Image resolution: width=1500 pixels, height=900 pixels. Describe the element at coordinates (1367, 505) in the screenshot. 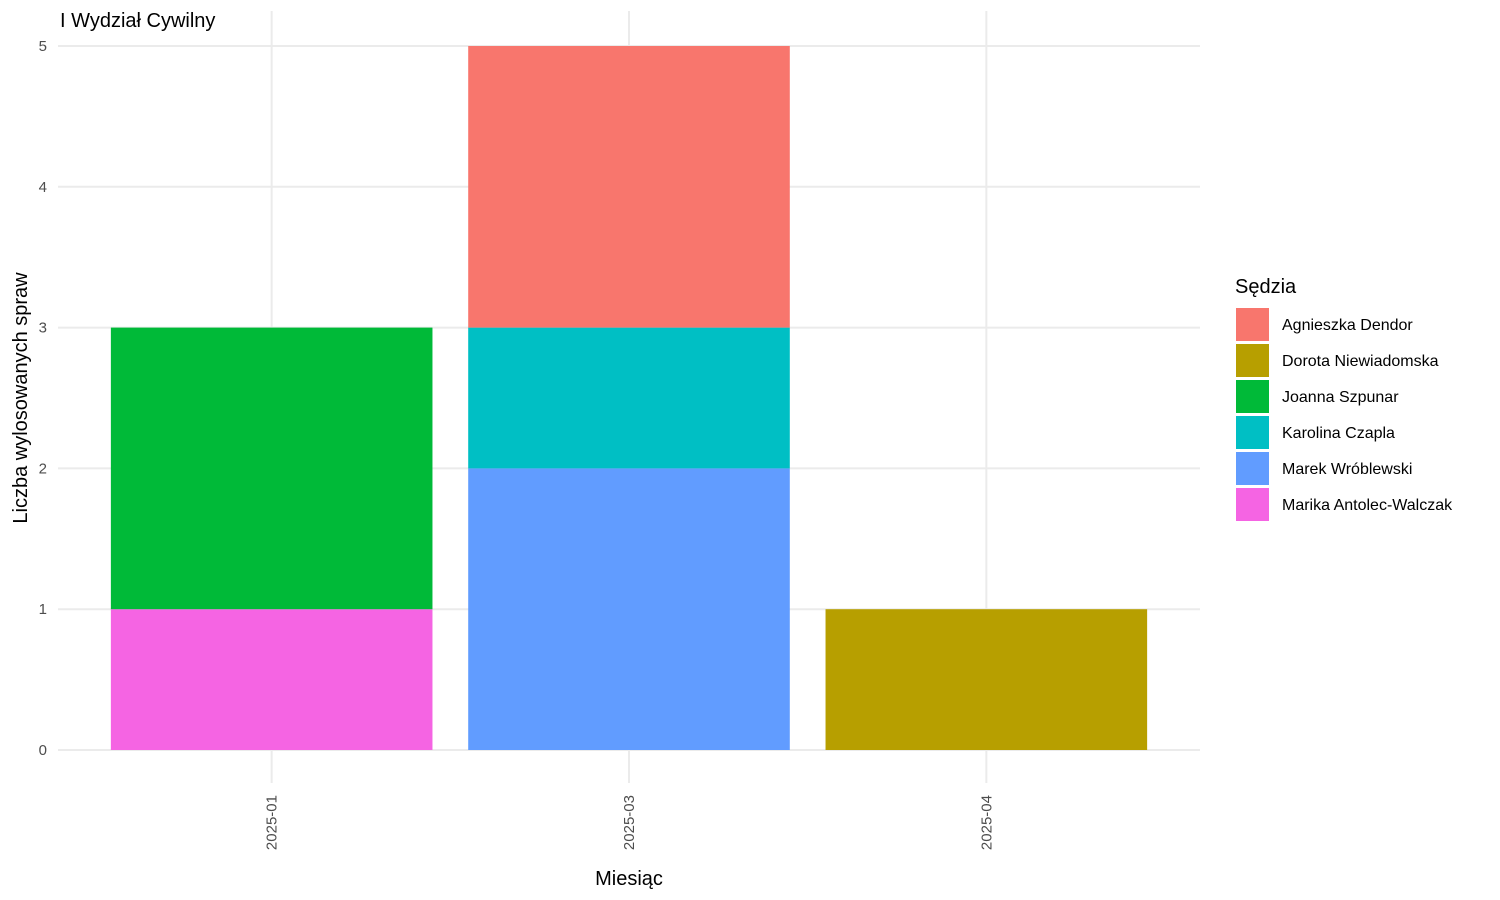

I see `legend-label: Marika Antolec-Walczak` at that location.